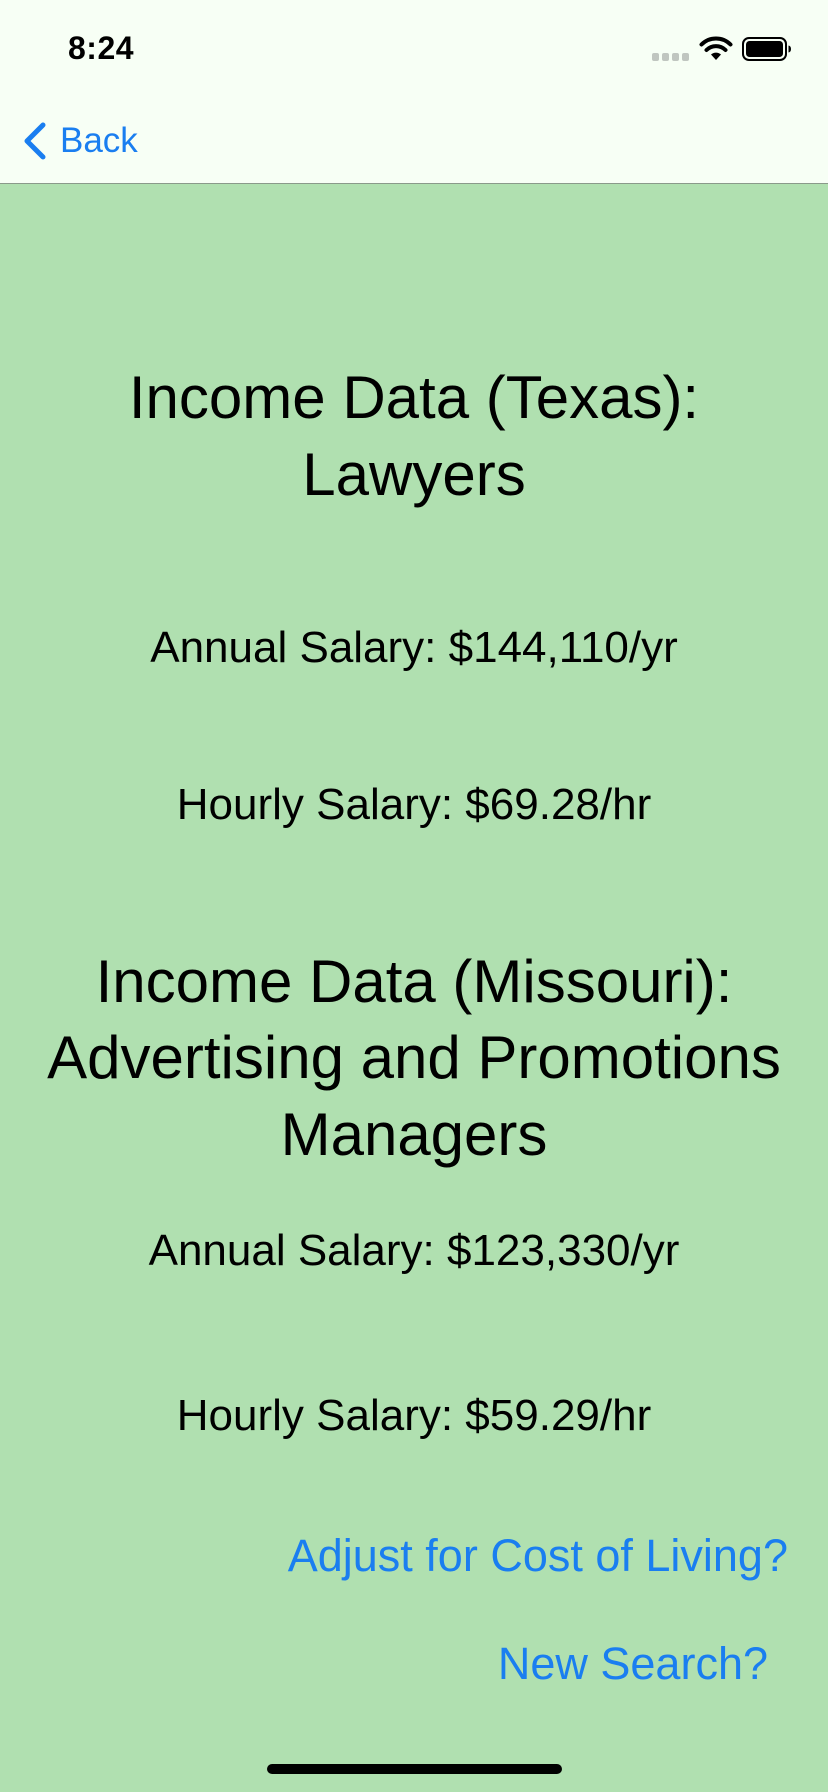 This screenshot has width=828, height=1792. I want to click on battery-icon, so click(766, 49).